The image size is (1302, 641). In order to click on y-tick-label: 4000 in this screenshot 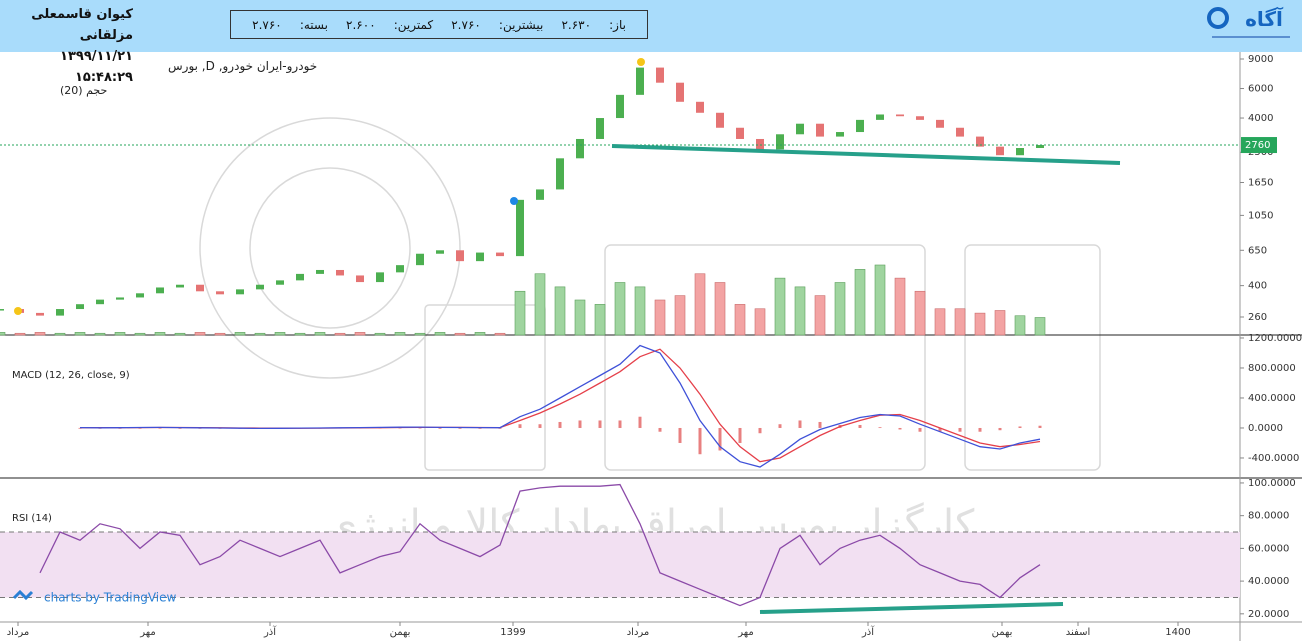, I will do `click(1260, 118)`.